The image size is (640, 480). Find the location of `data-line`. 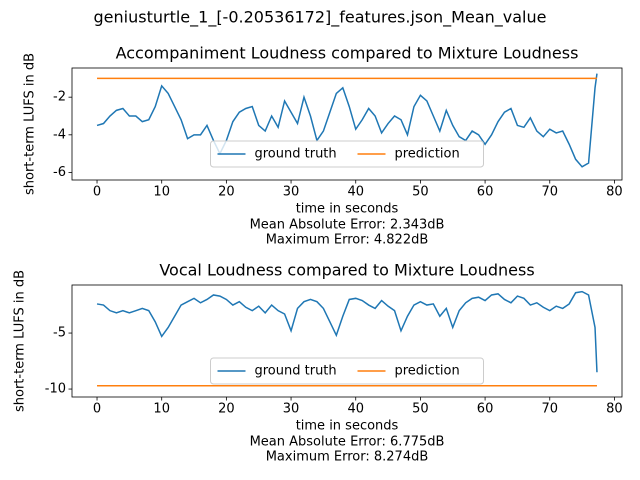

data-line is located at coordinates (347, 331).